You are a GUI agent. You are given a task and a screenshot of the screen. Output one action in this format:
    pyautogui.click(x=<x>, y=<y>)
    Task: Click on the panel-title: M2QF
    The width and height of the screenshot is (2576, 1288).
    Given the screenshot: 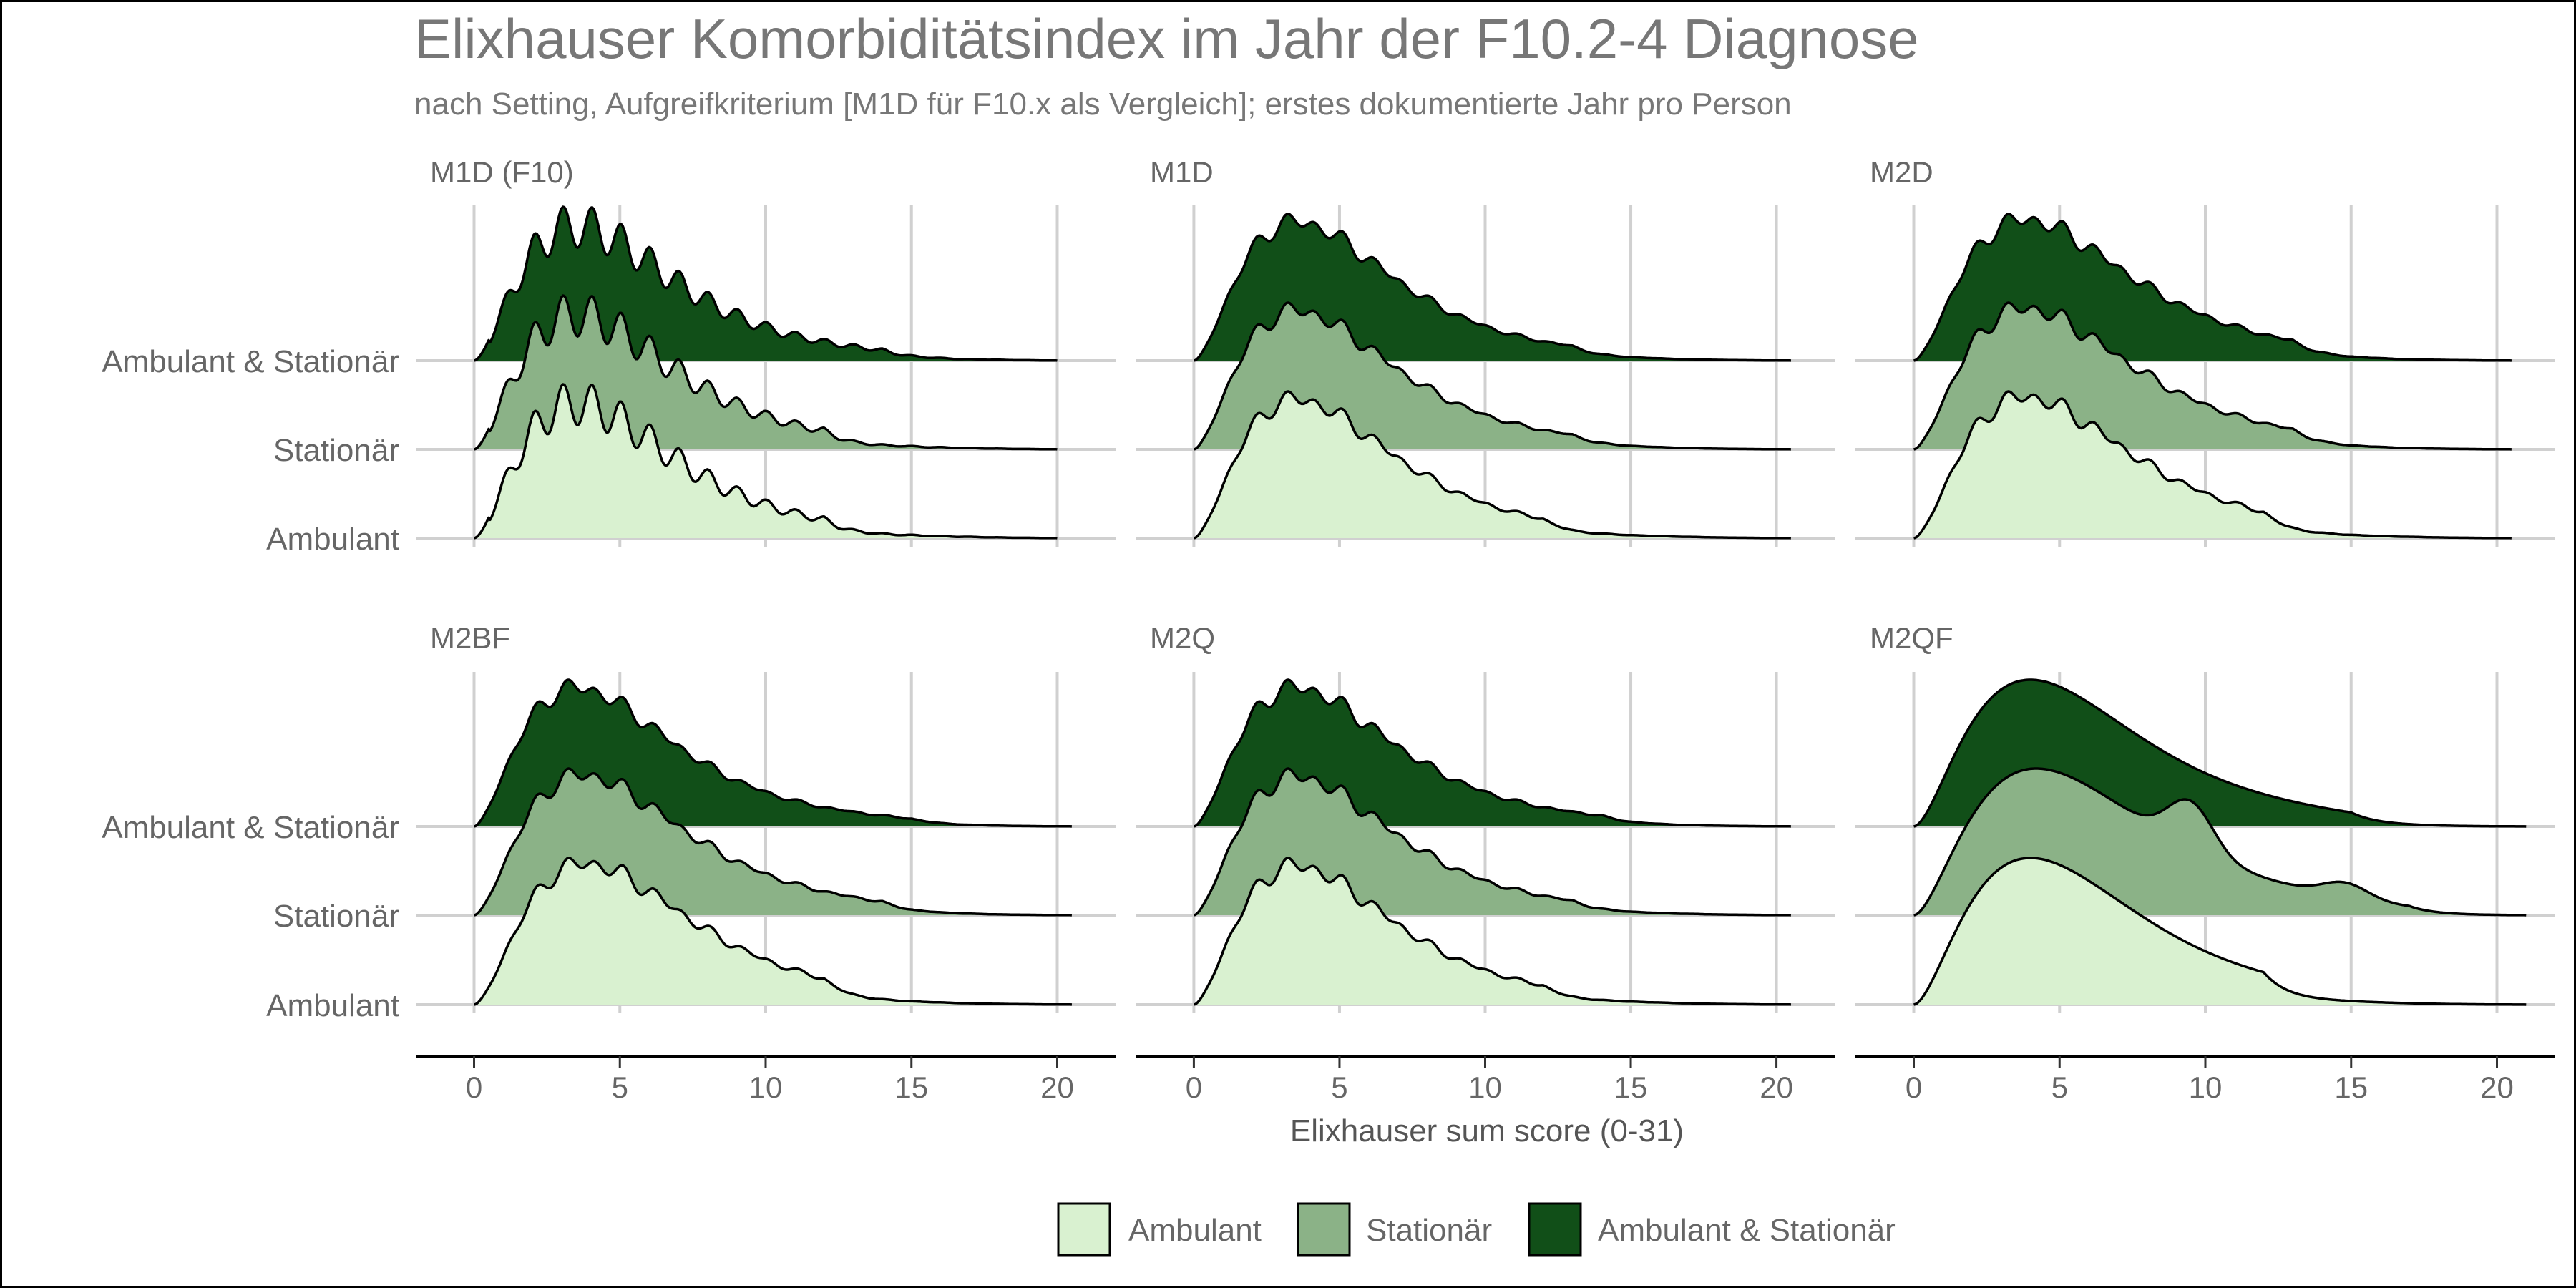 What is the action you would take?
    pyautogui.click(x=1911, y=638)
    